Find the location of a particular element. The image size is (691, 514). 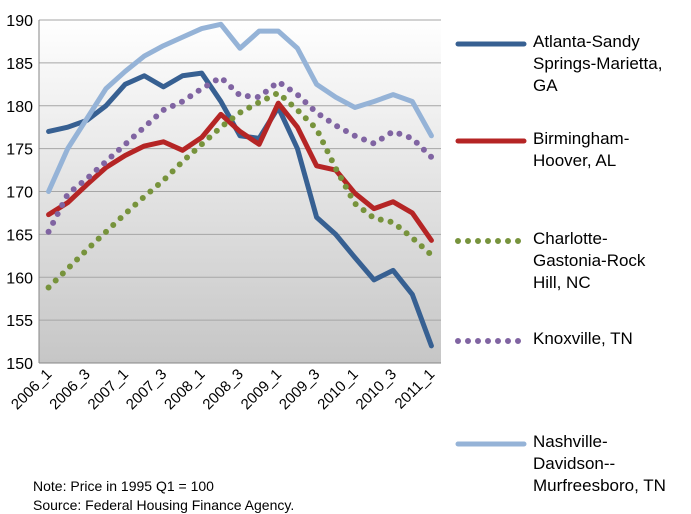

x-tick-label: 2008_1 is located at coordinates (184, 389).